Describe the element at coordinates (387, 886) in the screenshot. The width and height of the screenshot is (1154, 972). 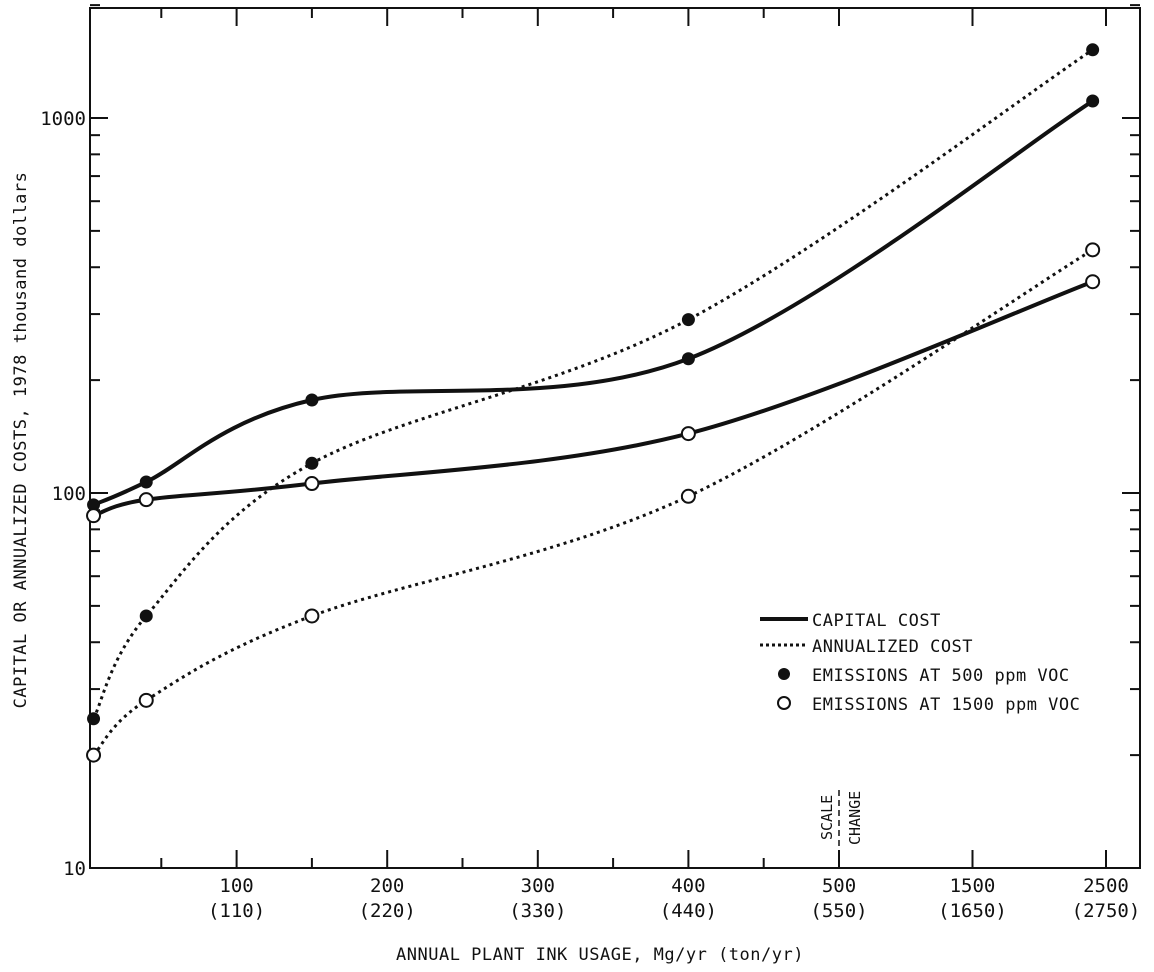
I see `x-tick-label: 200` at that location.